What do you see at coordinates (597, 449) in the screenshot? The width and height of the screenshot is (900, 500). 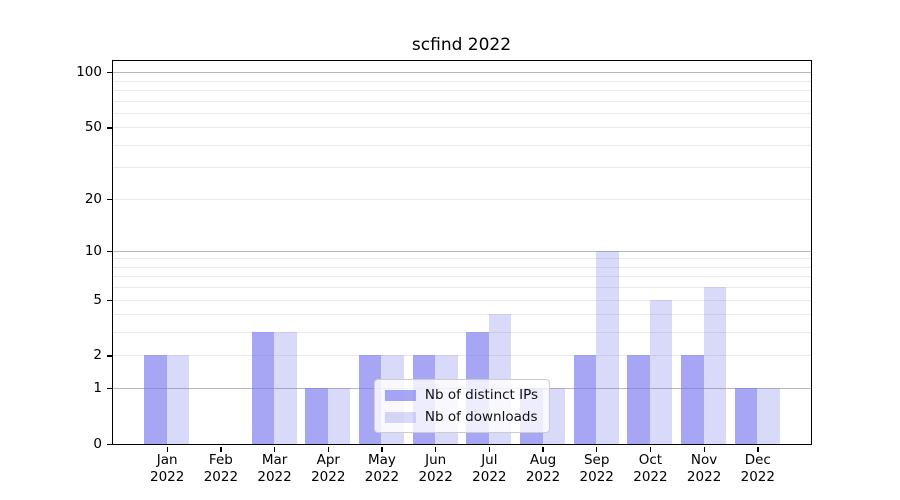 I see `x-tick-sep` at bounding box center [597, 449].